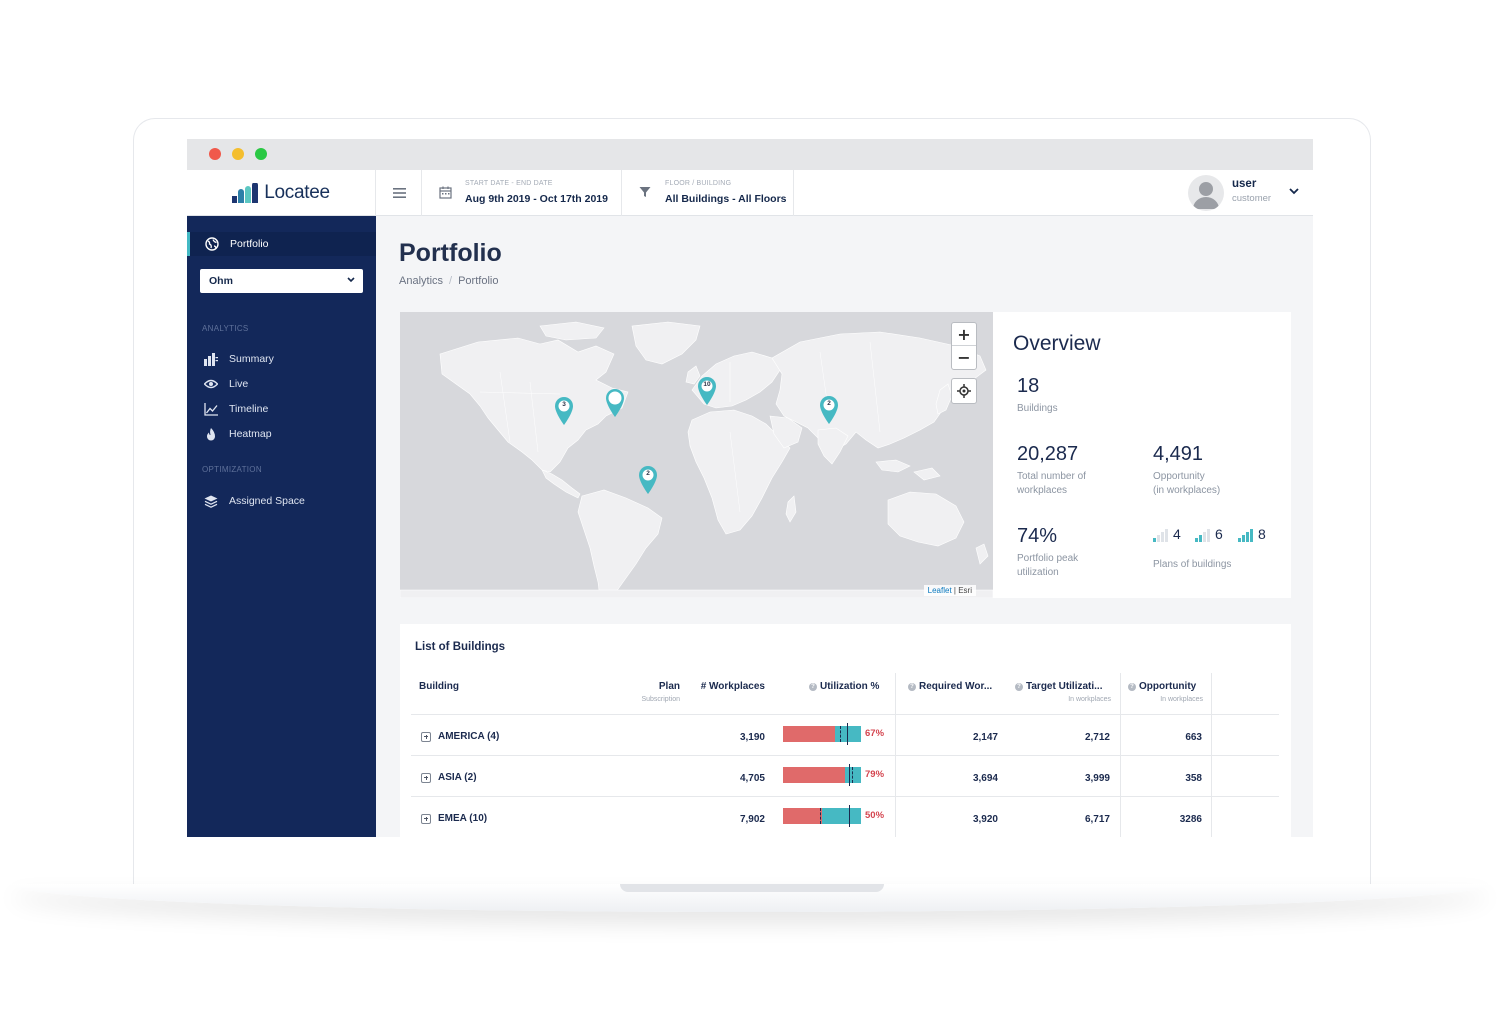  Describe the element at coordinates (939, 590) in the screenshot. I see `leaflet-link: Leaflet` at that location.